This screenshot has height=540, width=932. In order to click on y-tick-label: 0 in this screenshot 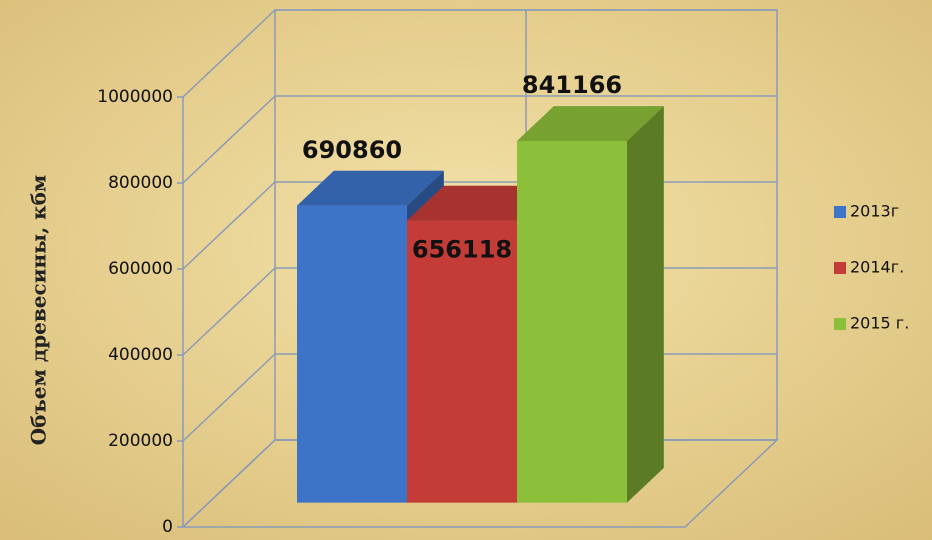, I will do `click(167, 527)`.